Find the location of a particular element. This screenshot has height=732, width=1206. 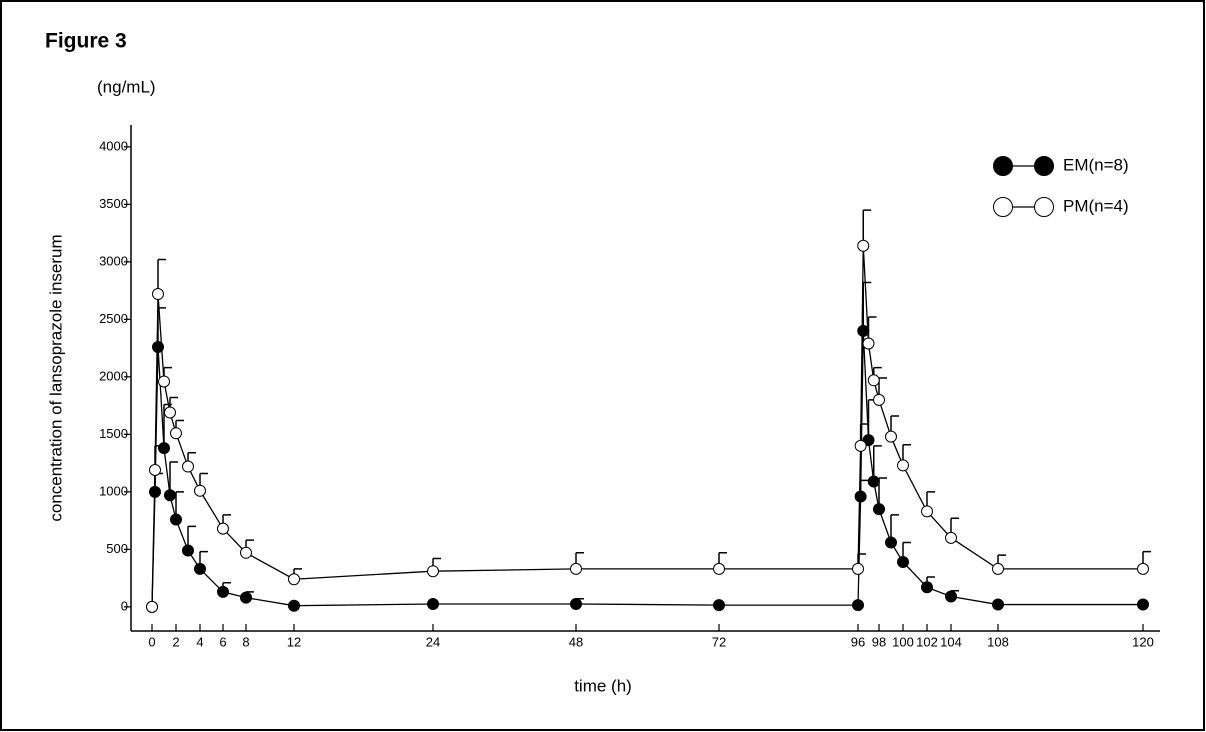

y-tick-label: 1500 is located at coordinates (113, 433).